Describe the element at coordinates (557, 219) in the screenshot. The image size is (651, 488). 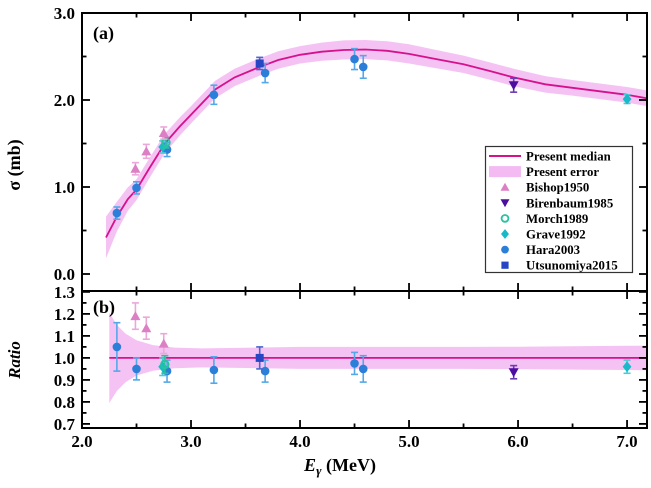
I see `legend-label: Morch1989` at that location.